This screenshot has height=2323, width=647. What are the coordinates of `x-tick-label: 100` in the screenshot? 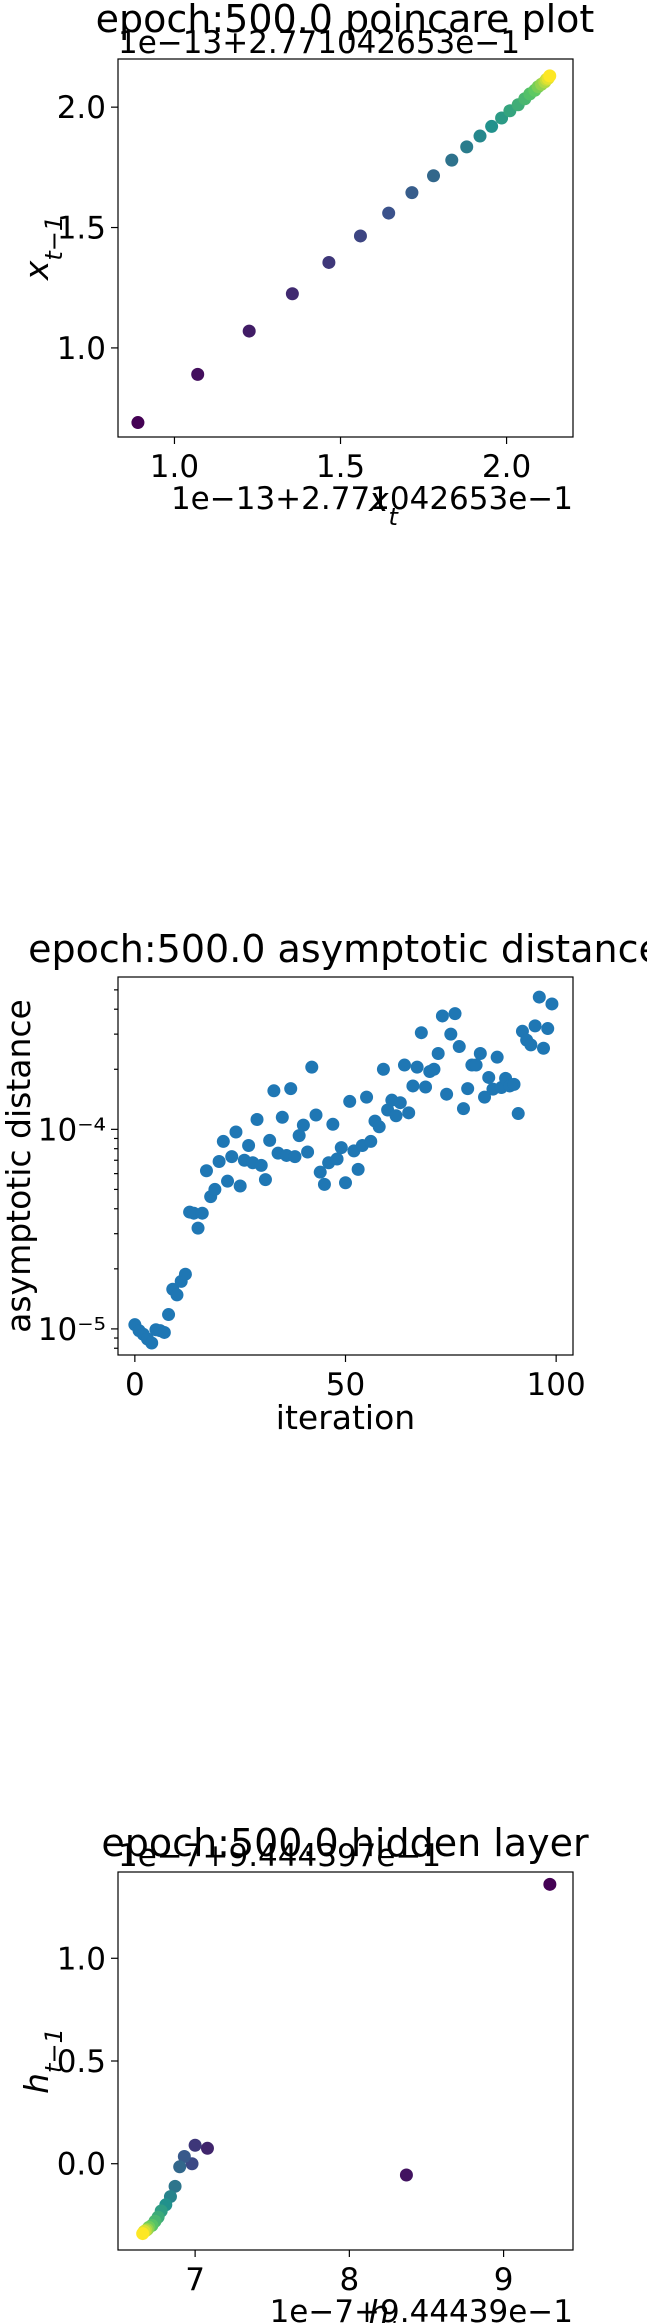 It's located at (556, 1385).